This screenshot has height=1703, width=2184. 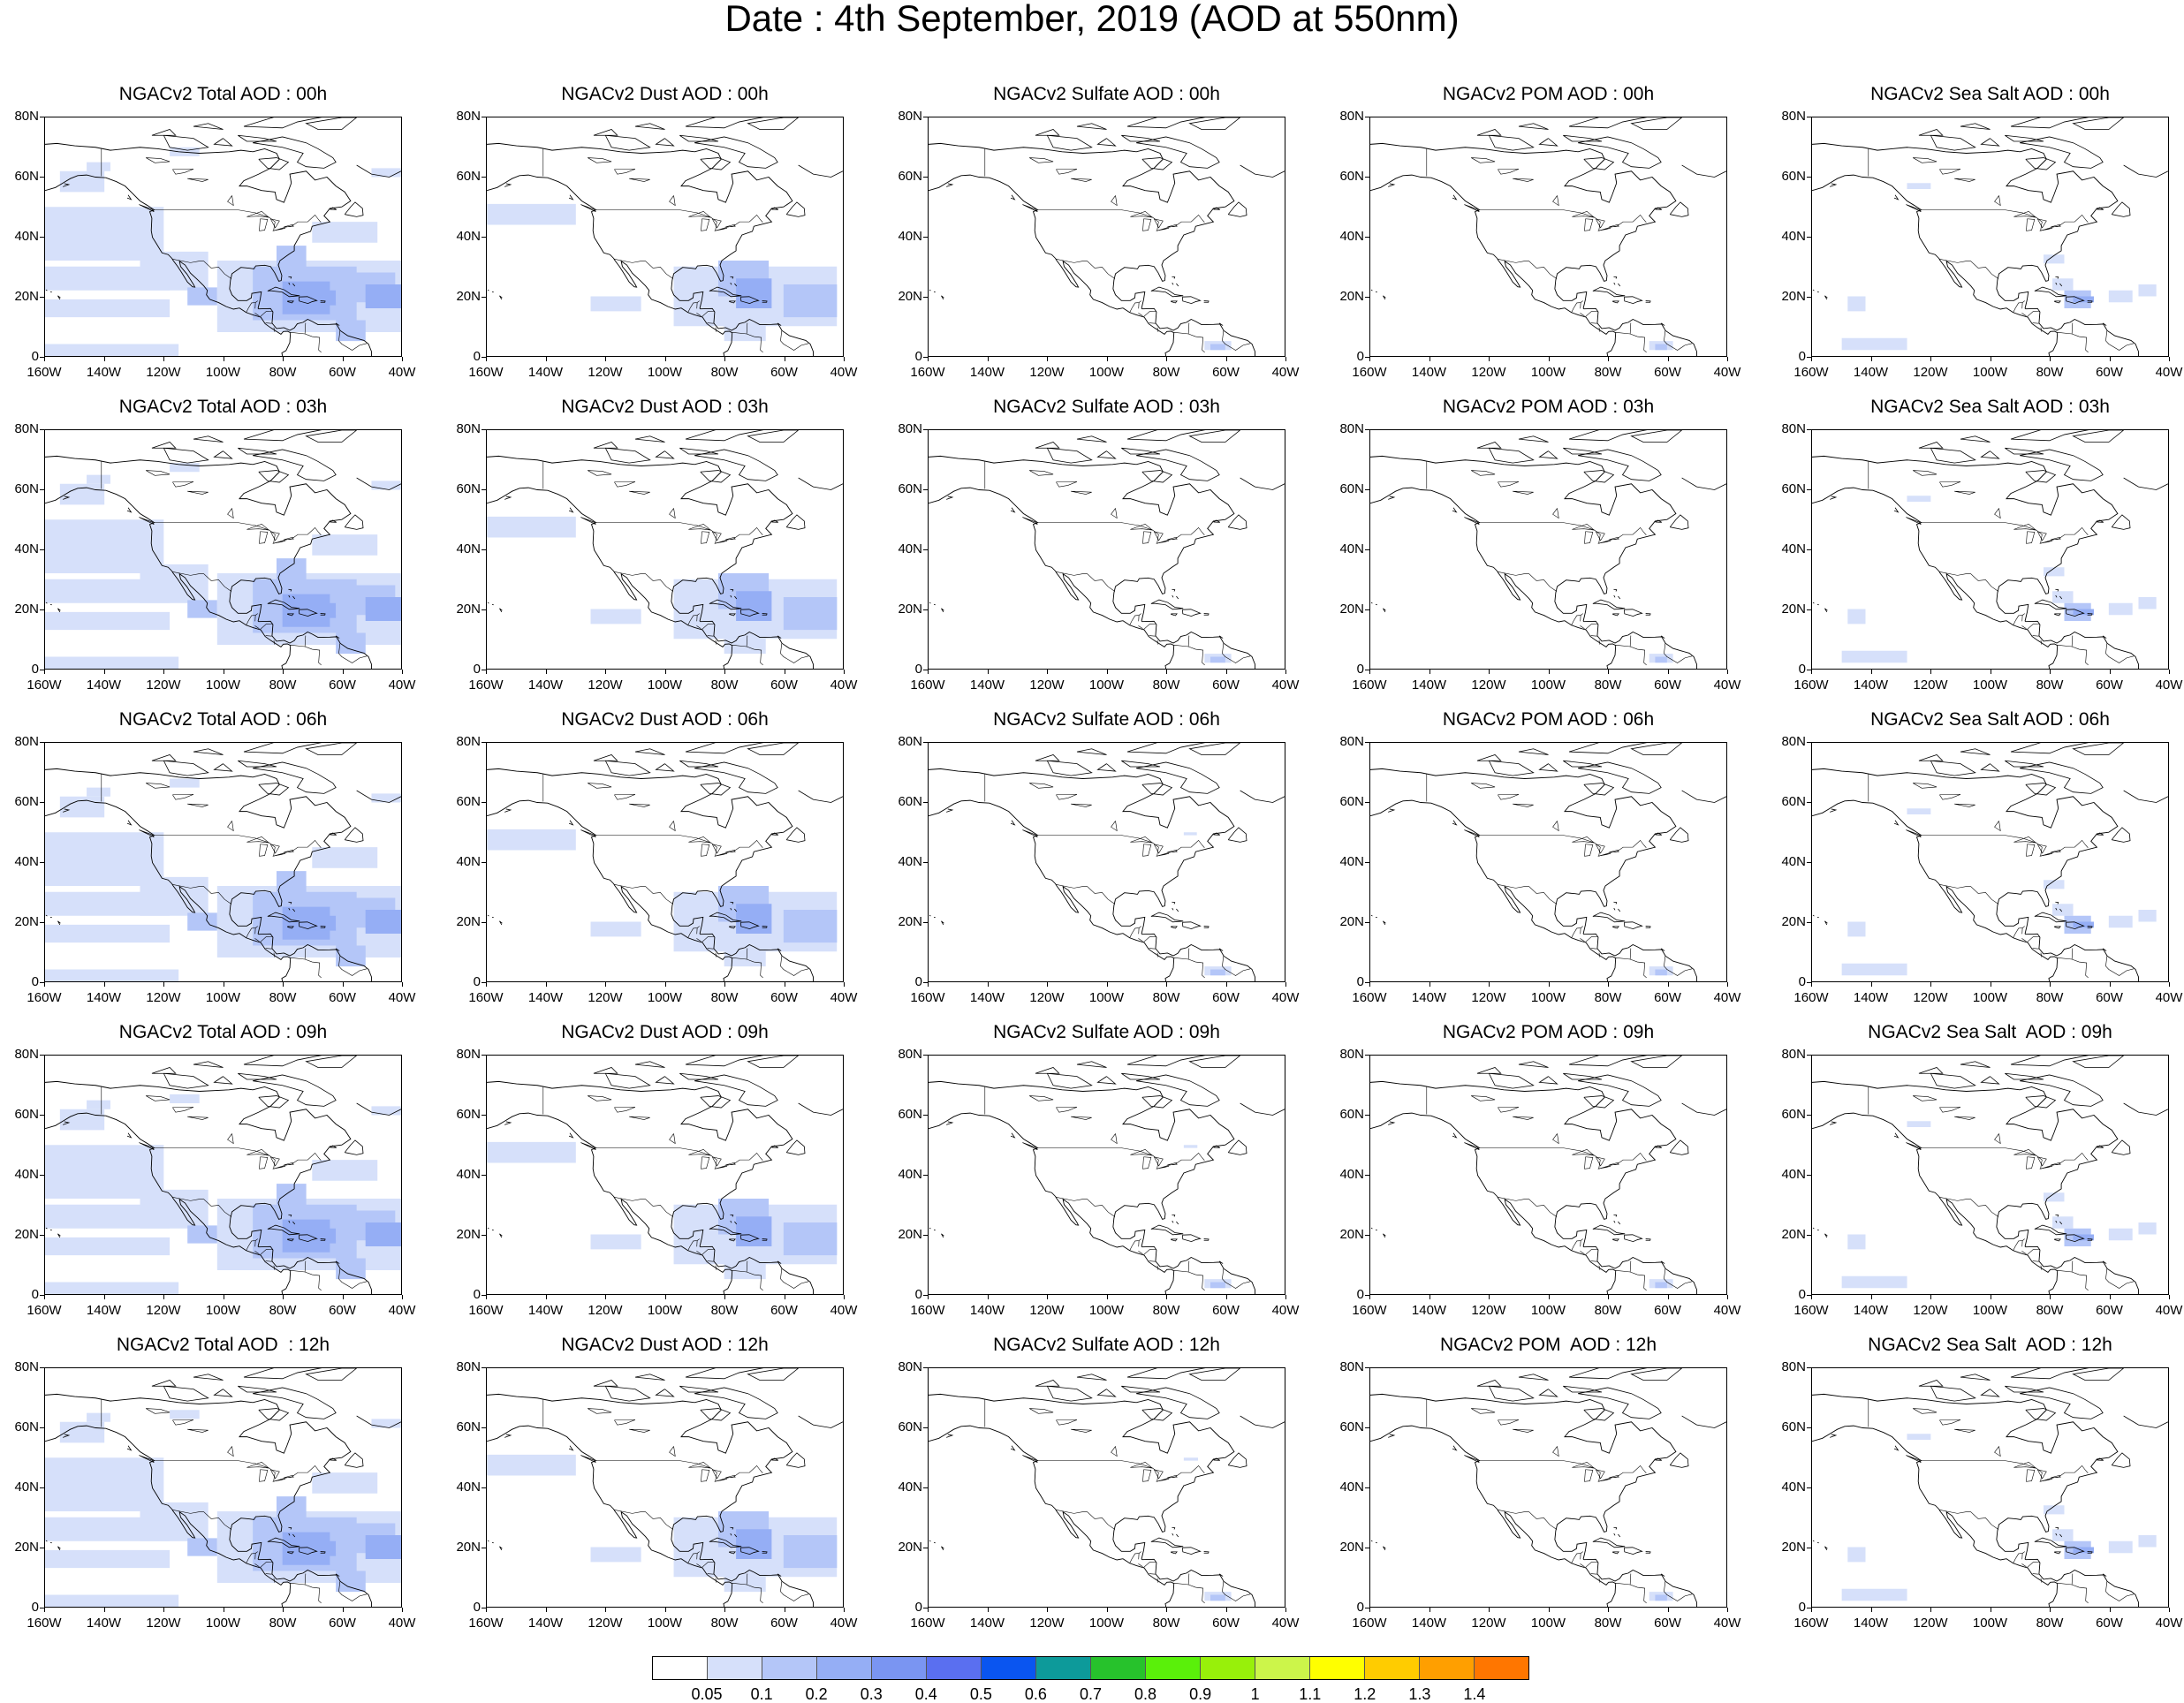 I want to click on latitude-label: 0, so click(x=1786, y=357).